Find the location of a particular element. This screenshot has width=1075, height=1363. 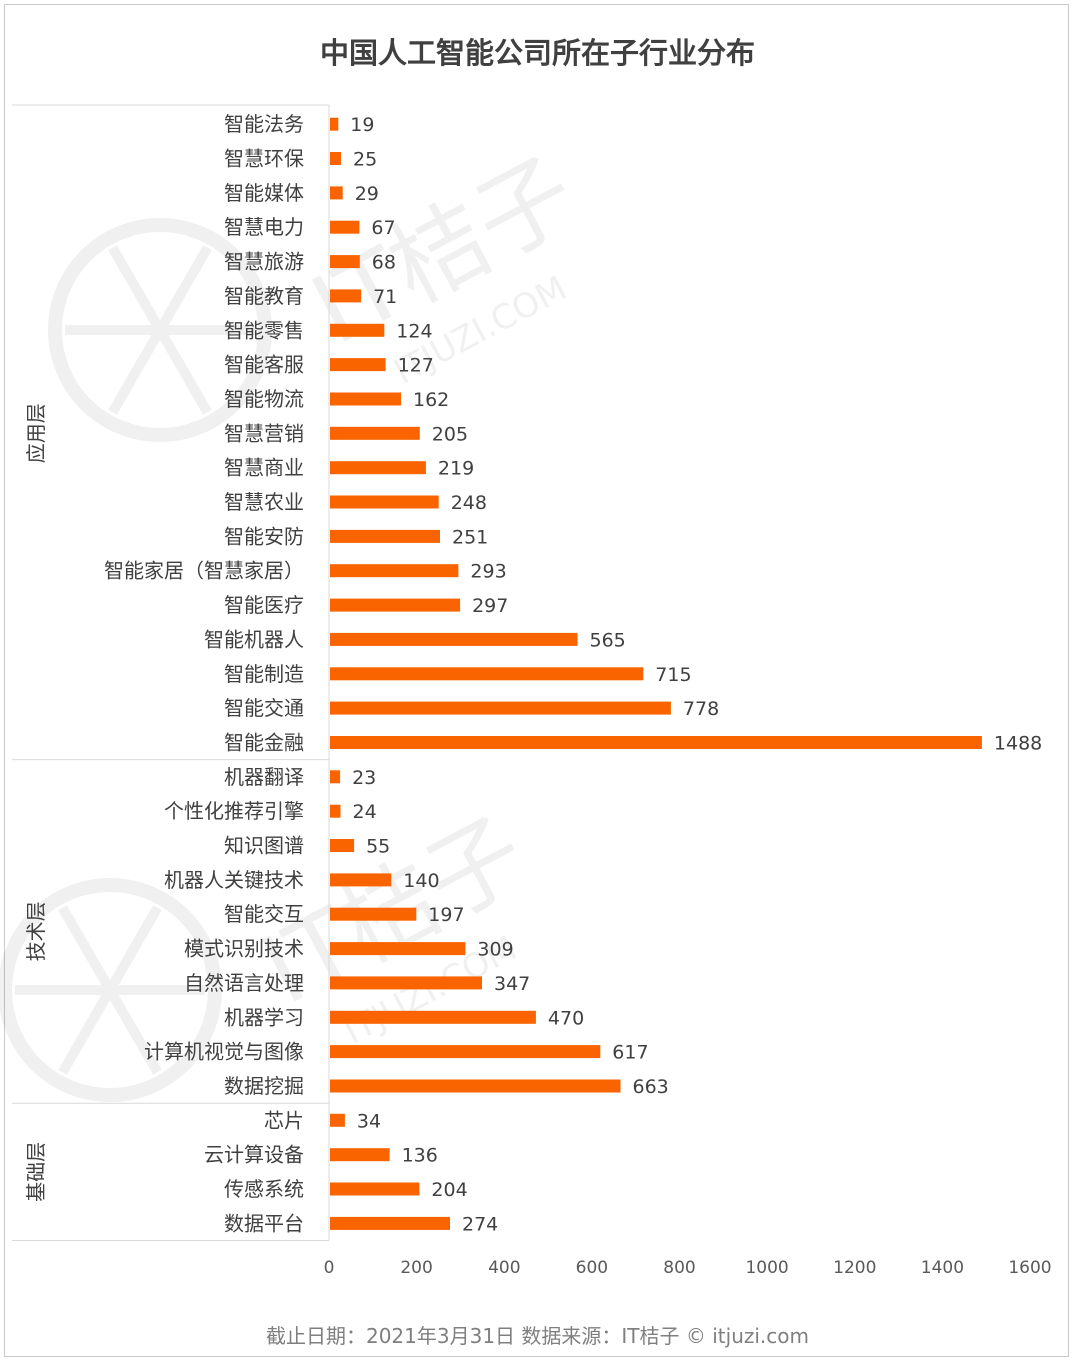

category-label: 机器人关键技术 is located at coordinates (234, 880).